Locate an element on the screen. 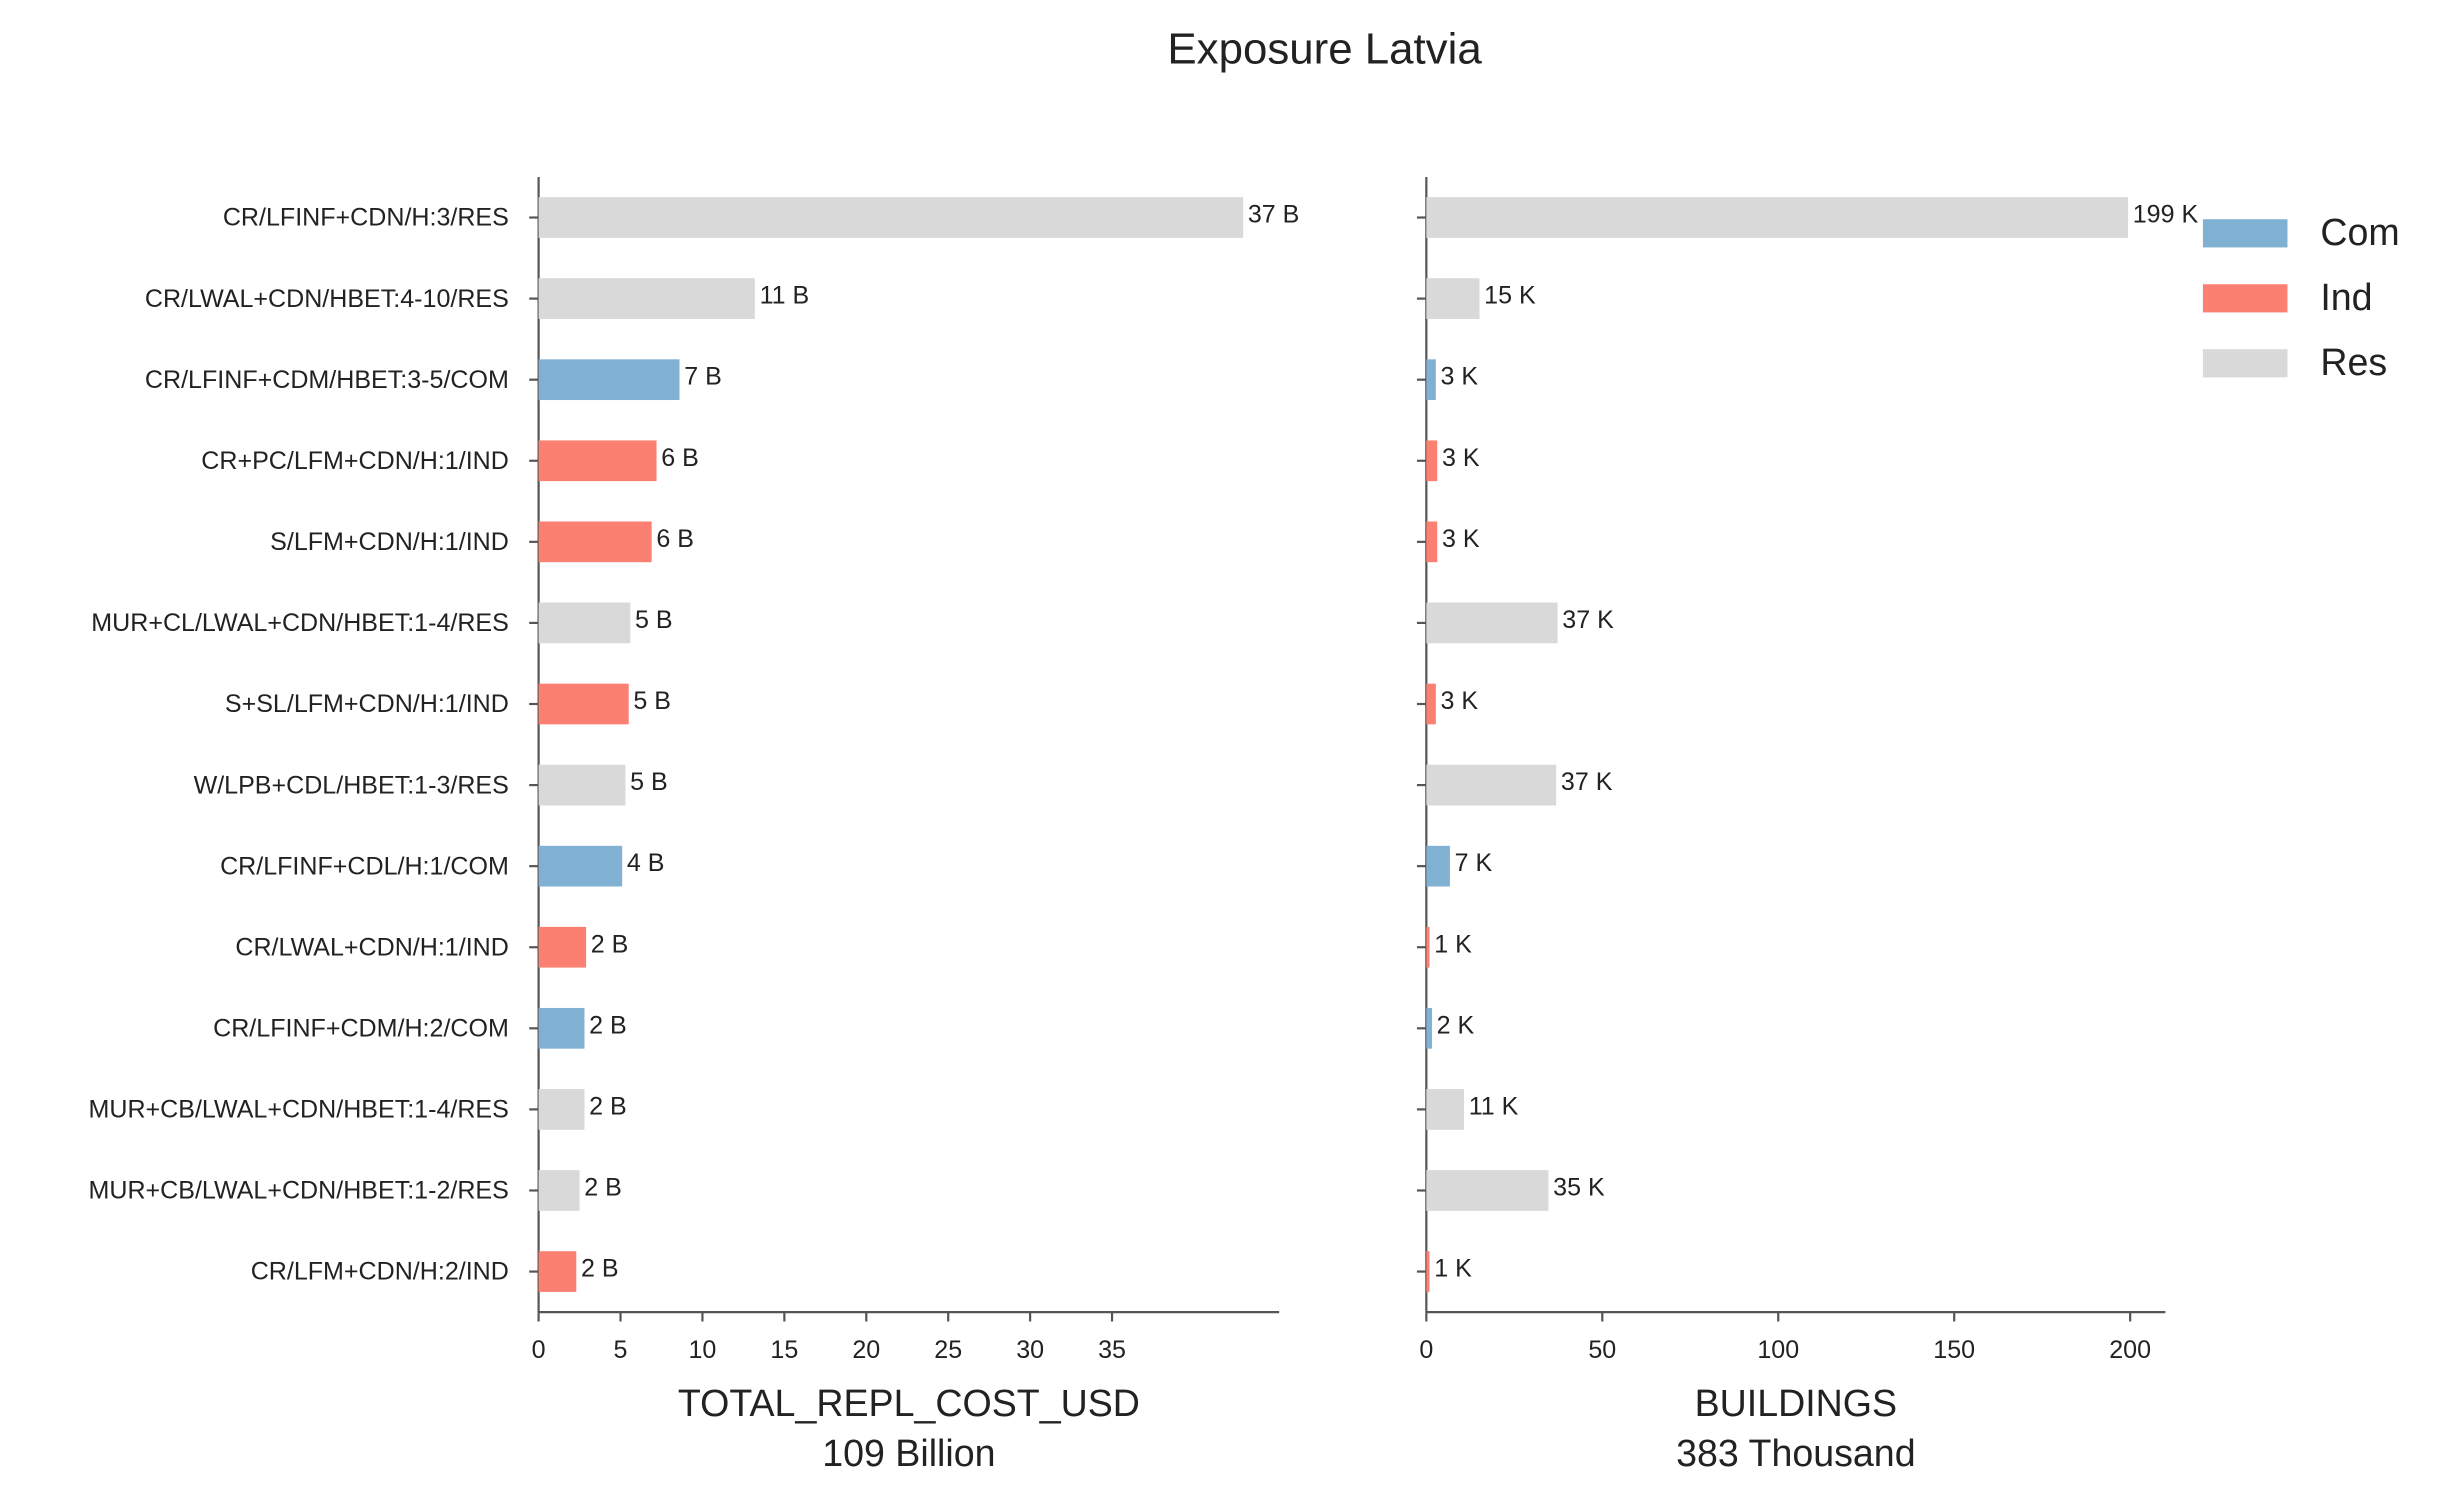 This screenshot has width=2455, height=1511. y-tick-label: CR/LFINF+CDL/H:1/COM is located at coordinates (364, 866).